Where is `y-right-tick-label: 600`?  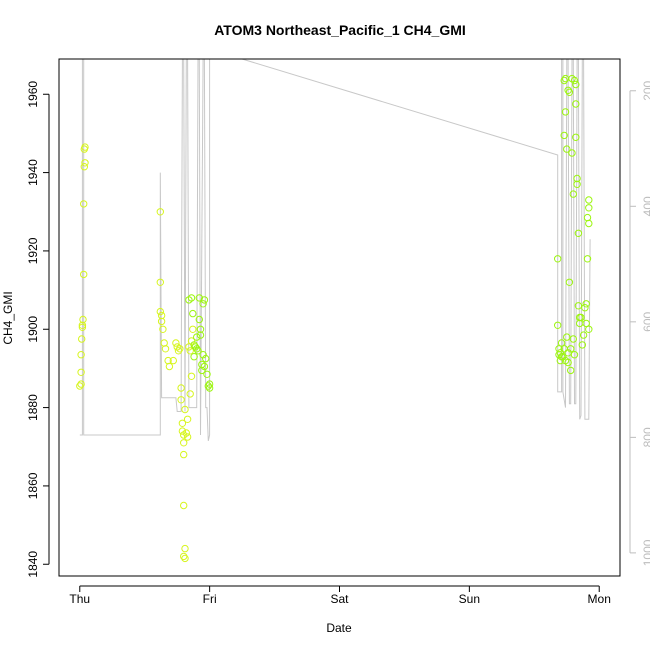
y-right-tick-label: 600 is located at coordinates (645, 322).